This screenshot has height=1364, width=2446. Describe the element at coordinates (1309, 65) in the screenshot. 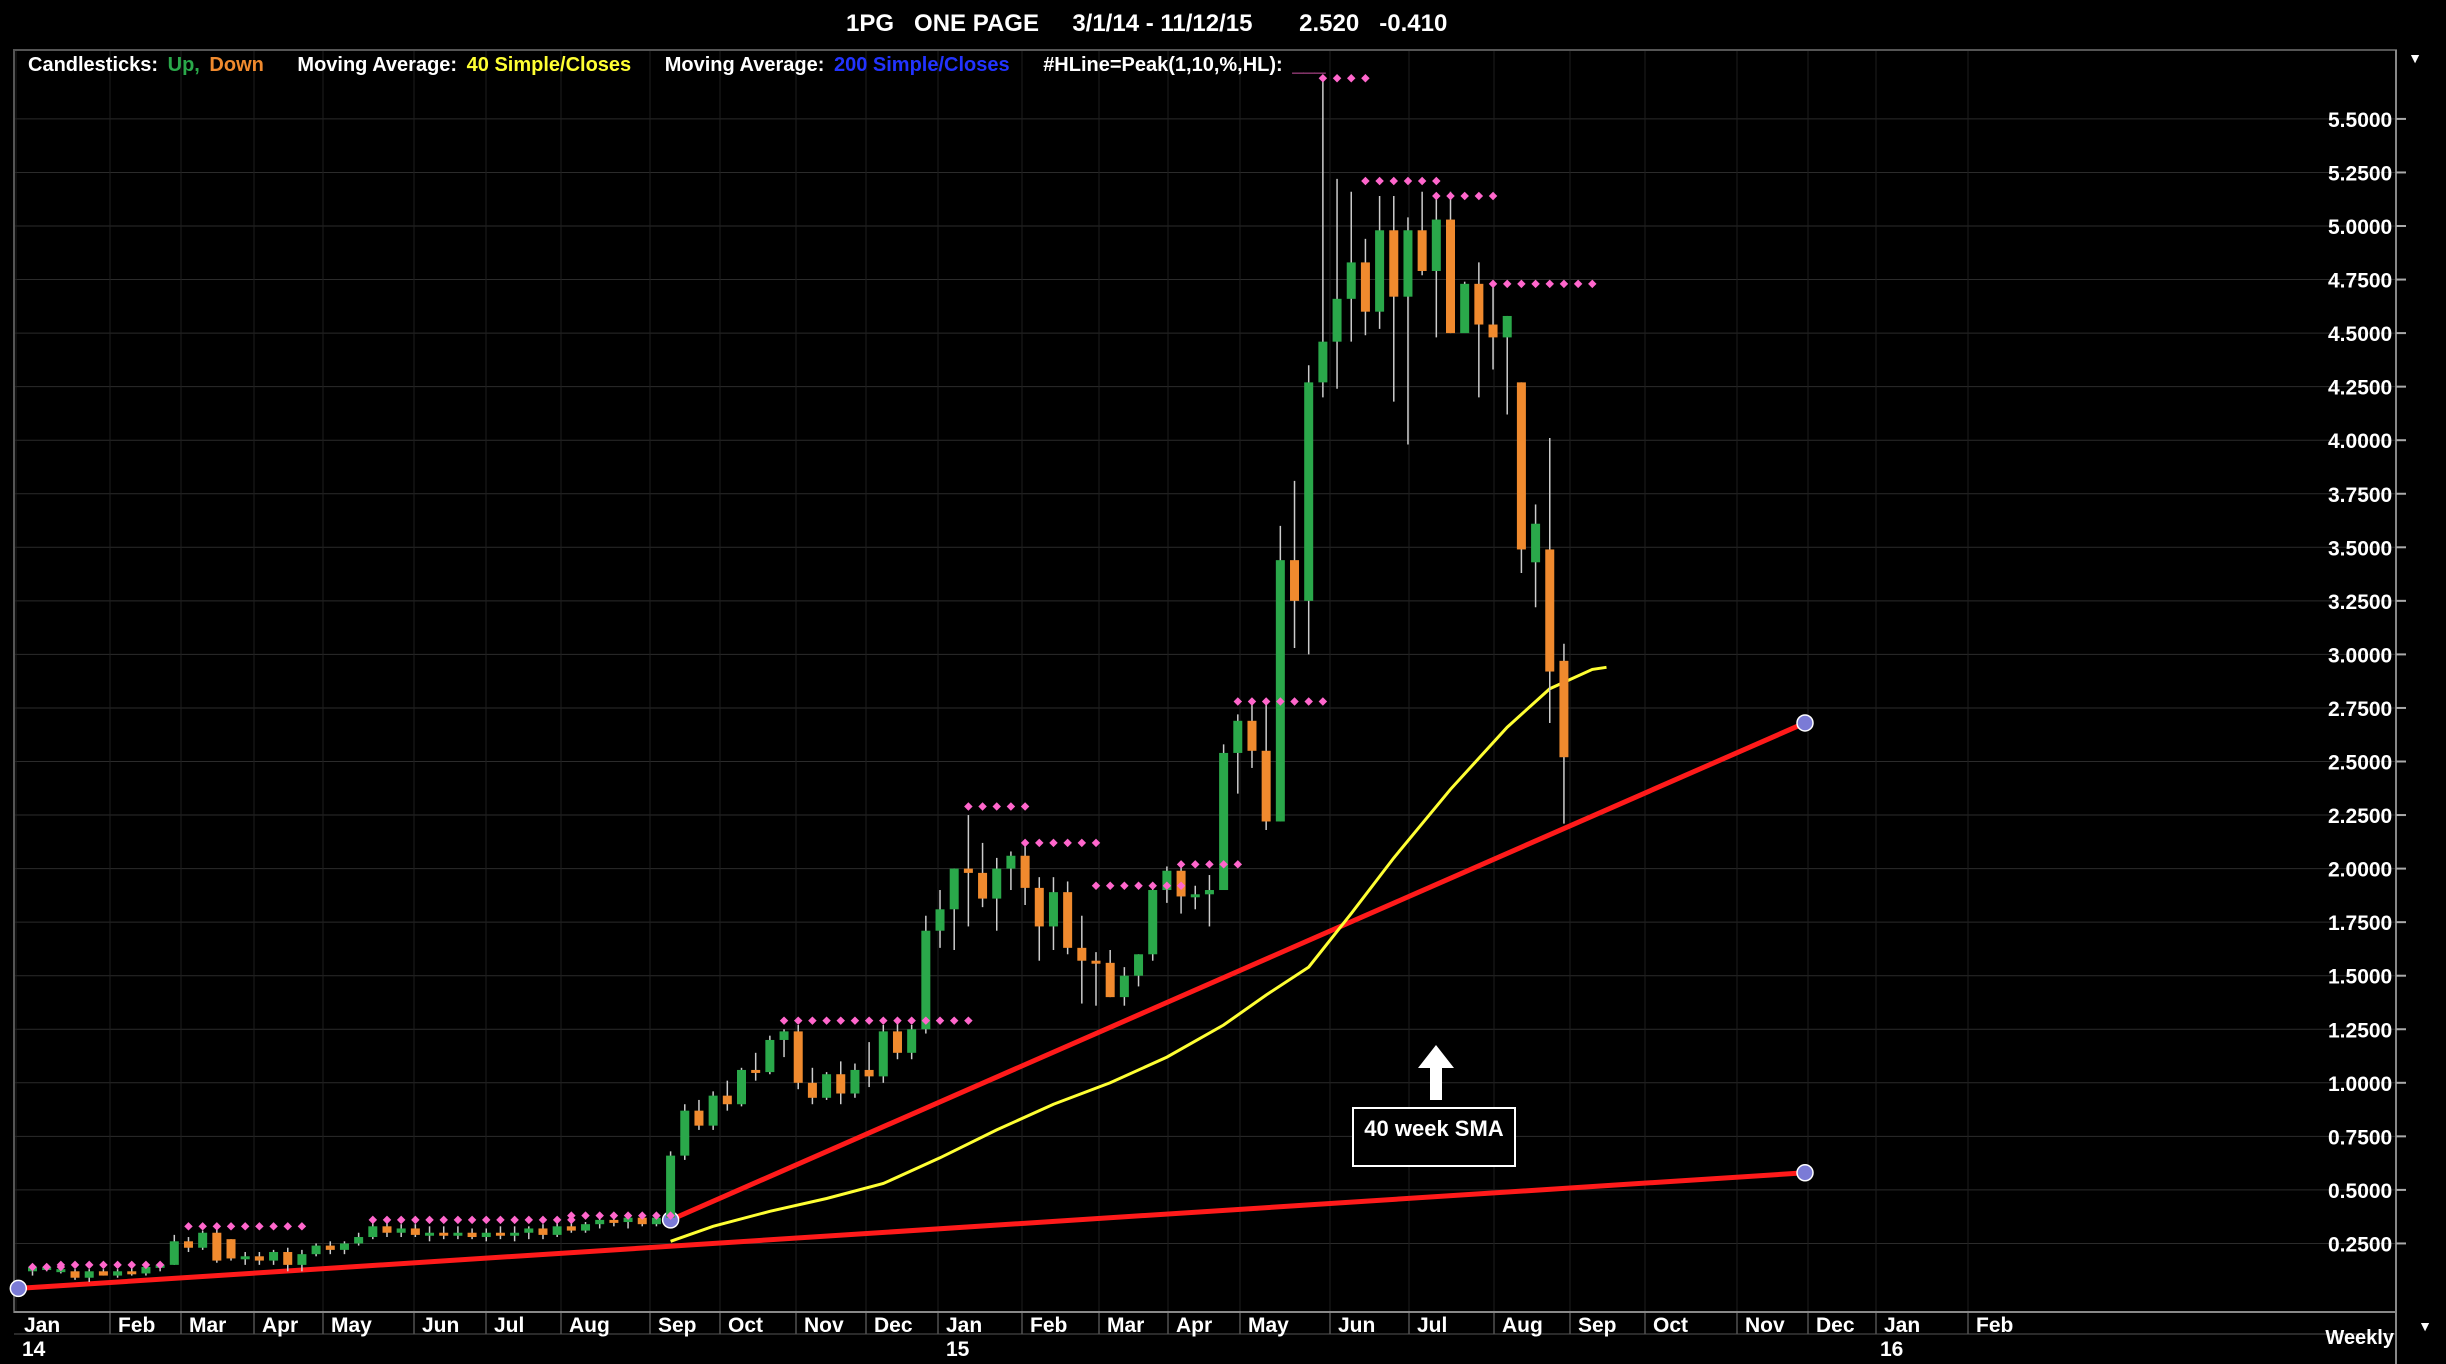

I see `legend-hline-swatch: ___` at that location.